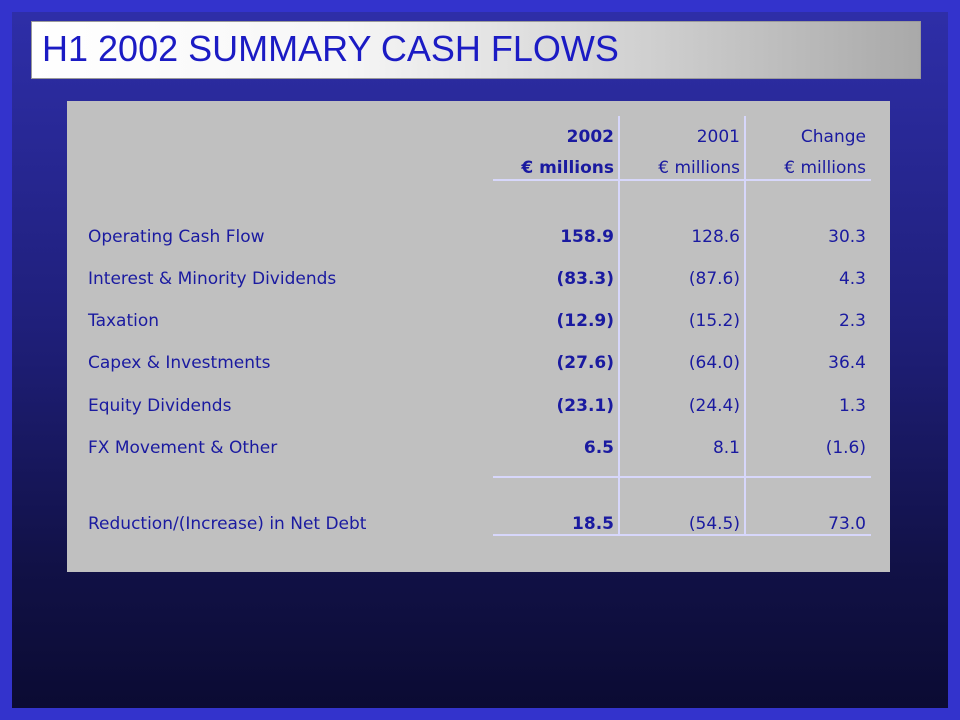  I want to click on row-label: Equity Dividends, so click(160, 406).